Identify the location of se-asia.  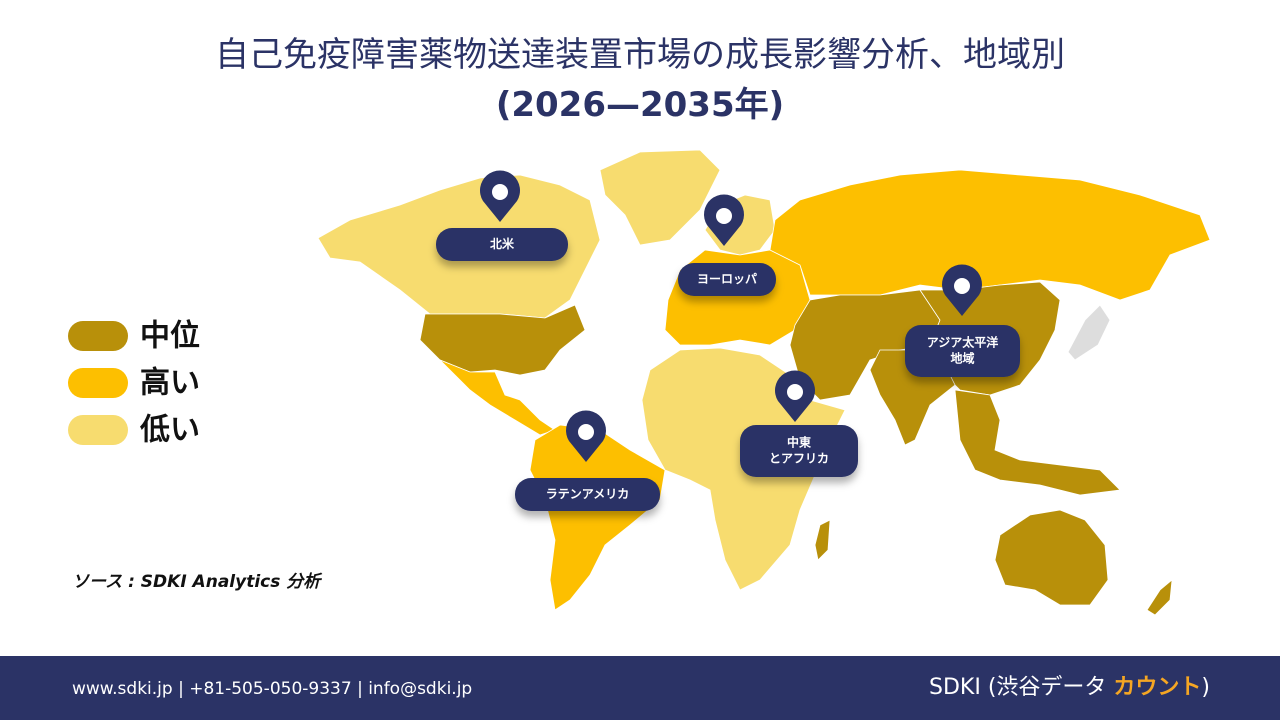
(1037, 442).